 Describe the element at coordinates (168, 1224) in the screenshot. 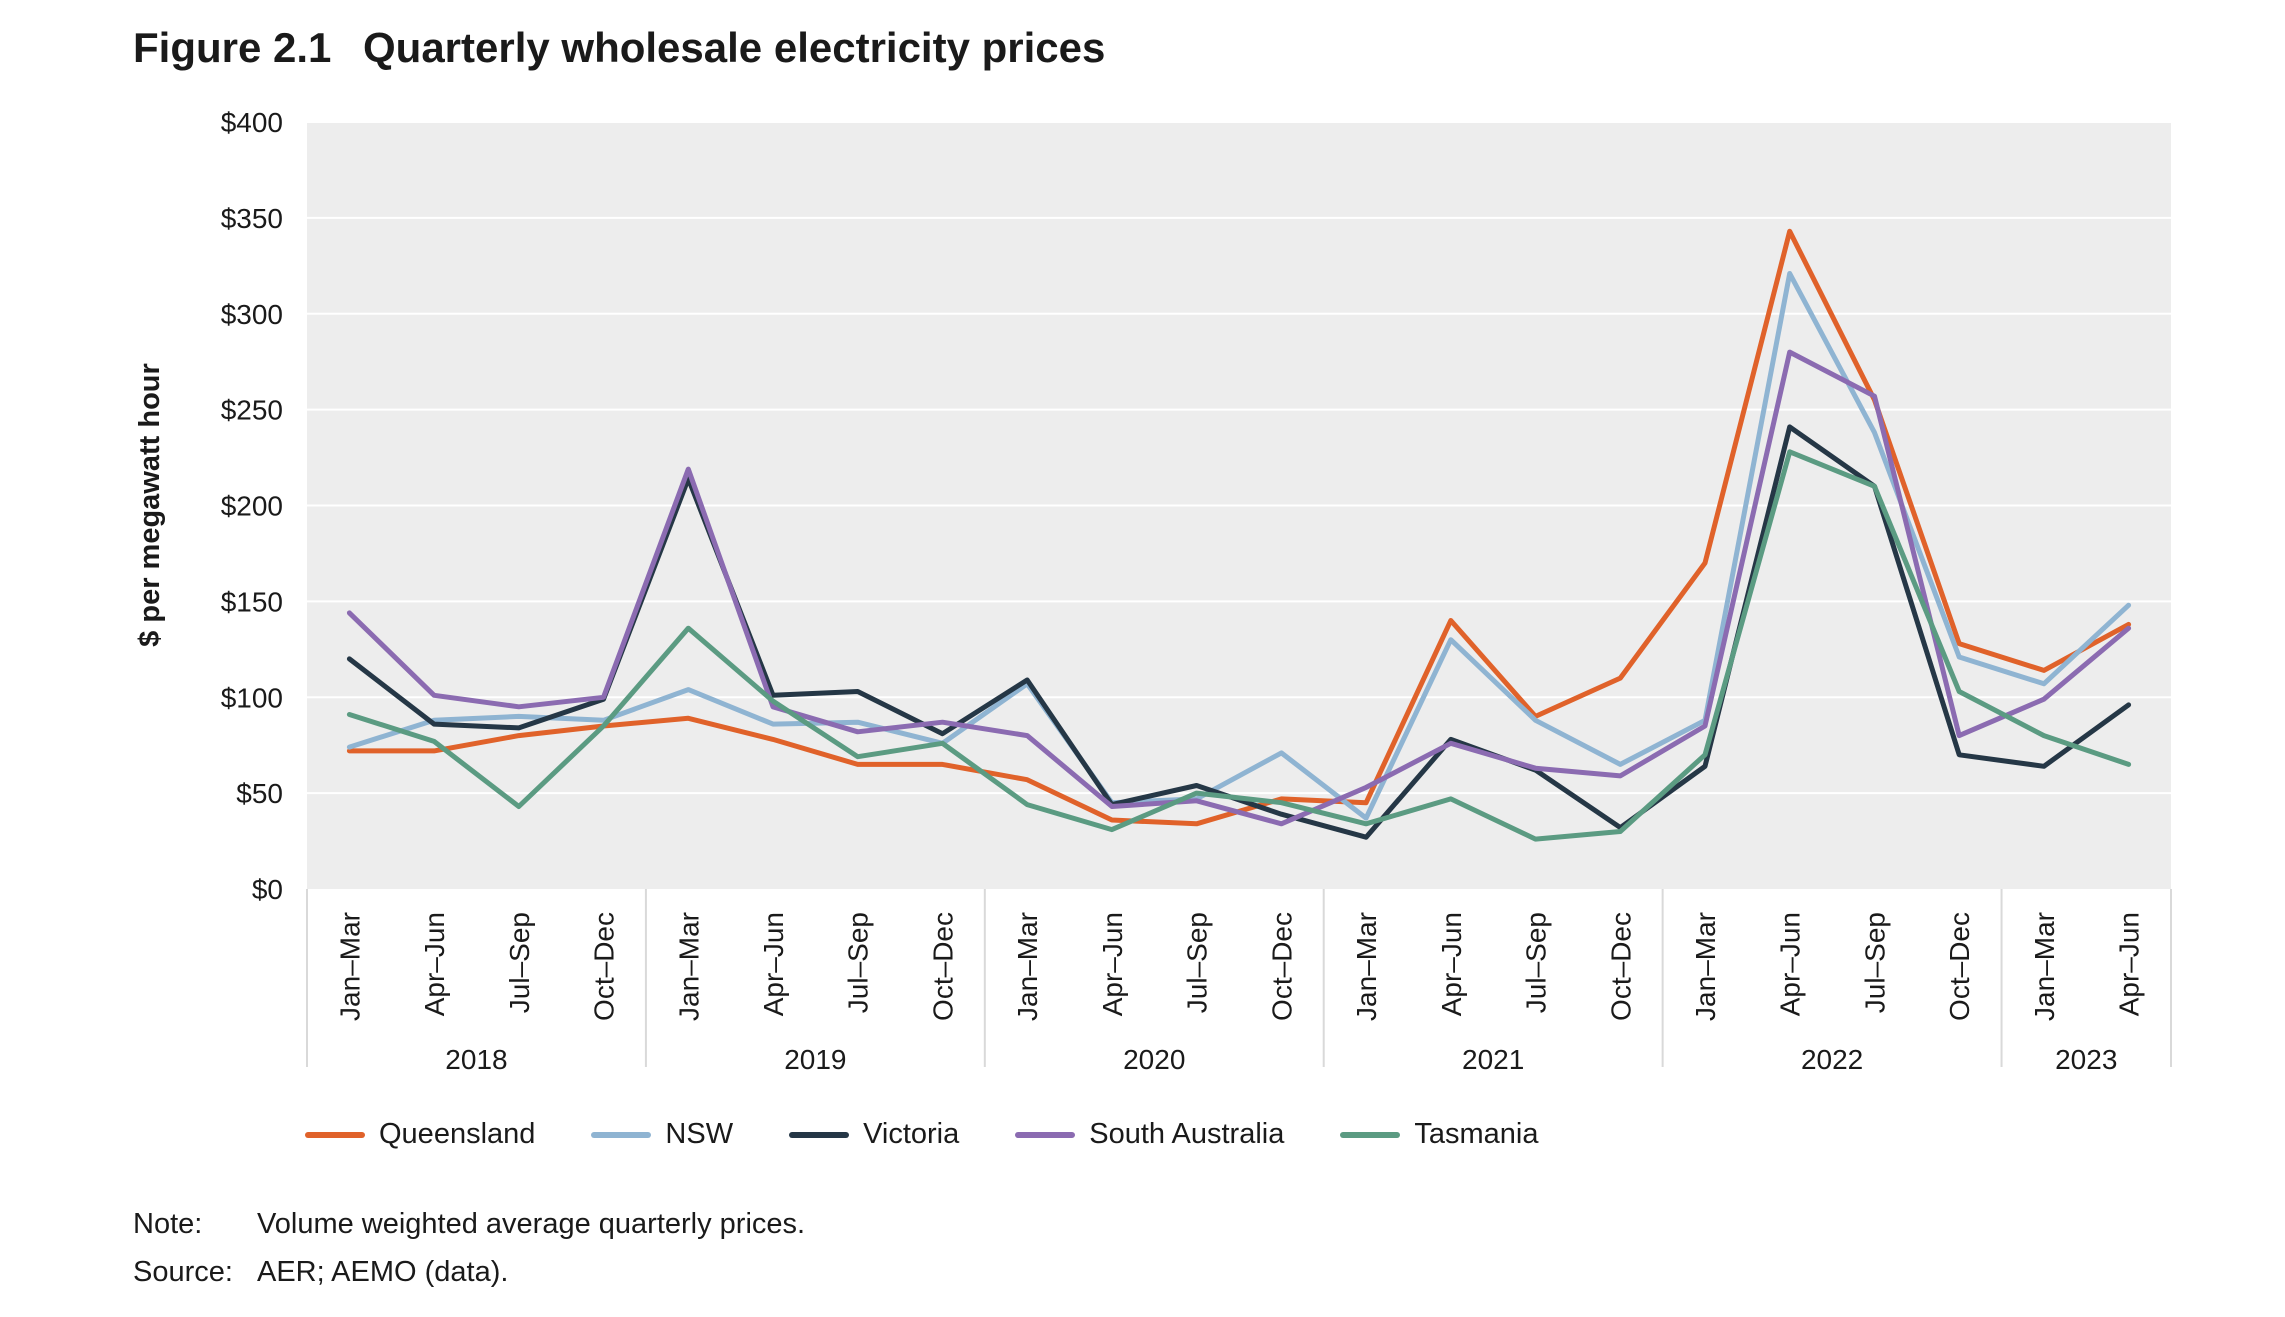

I see `note-label: Note:` at that location.